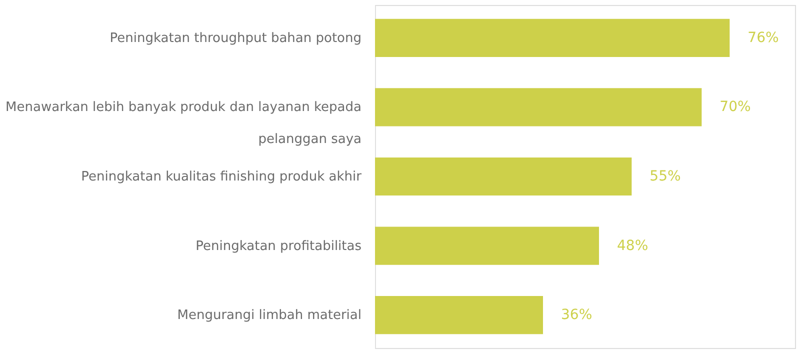  Describe the element at coordinates (632, 246) in the screenshot. I see `data-label: 48%` at that location.